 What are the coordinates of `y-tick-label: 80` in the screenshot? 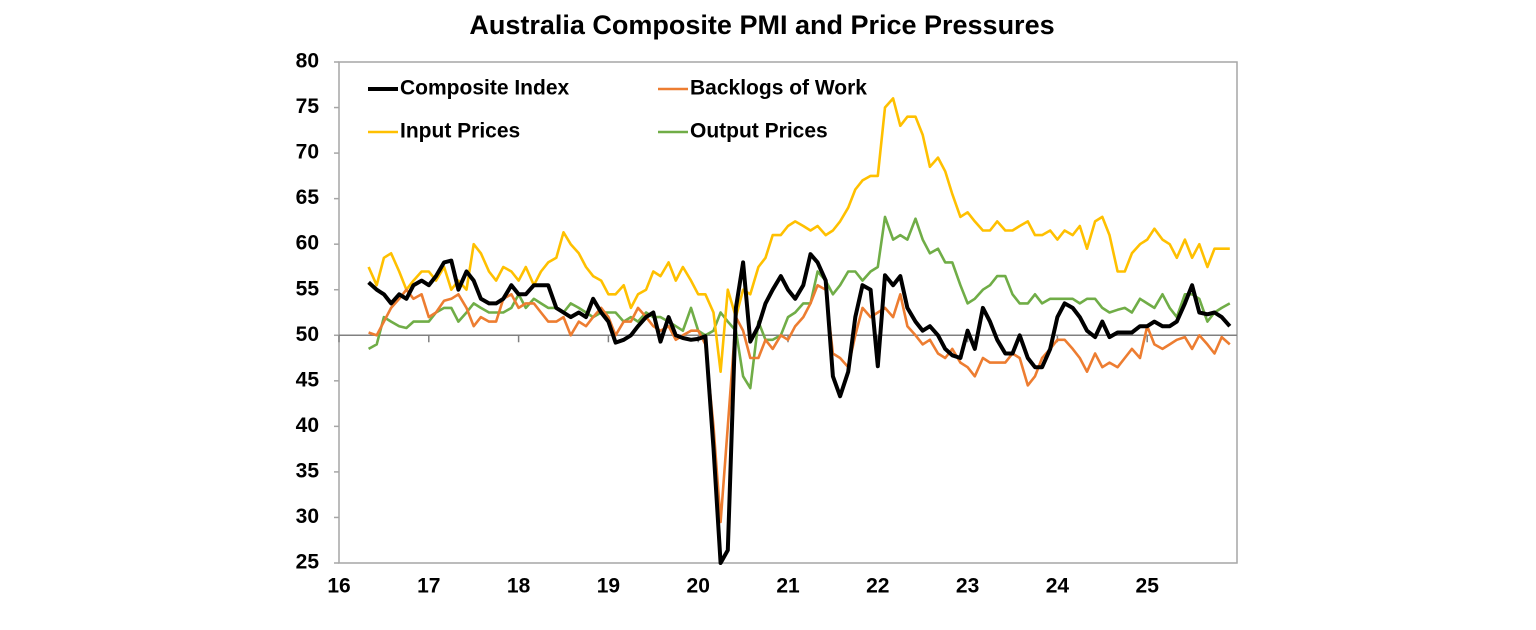 It's located at (307, 61).